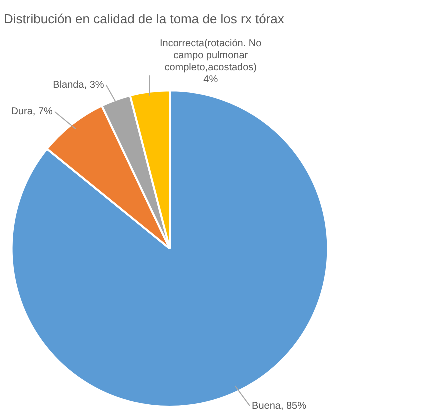 The height and width of the screenshot is (412, 446). I want to click on slice-label: Incorrecta(rotación. No campo pulmonar completo,acostados), so click(211, 56).